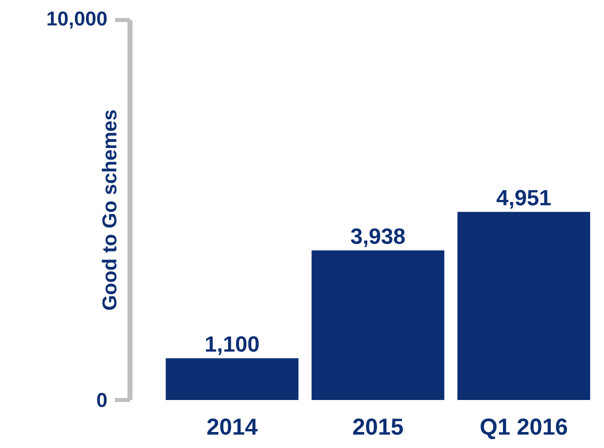  I want to click on y-tick-label: 0, so click(102, 400).